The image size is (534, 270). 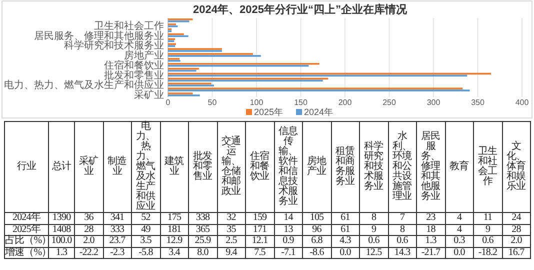 I want to click on text: 96, so click(x=316, y=230).